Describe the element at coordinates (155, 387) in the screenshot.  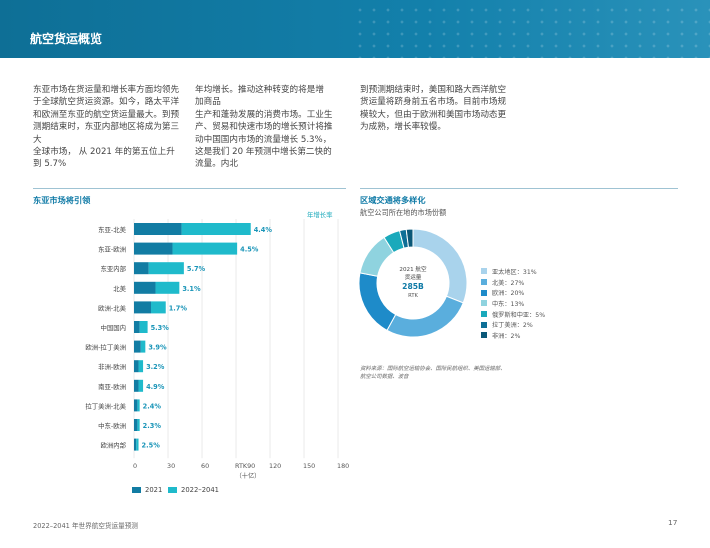
I see `growth-rate-label: 4.9%` at that location.